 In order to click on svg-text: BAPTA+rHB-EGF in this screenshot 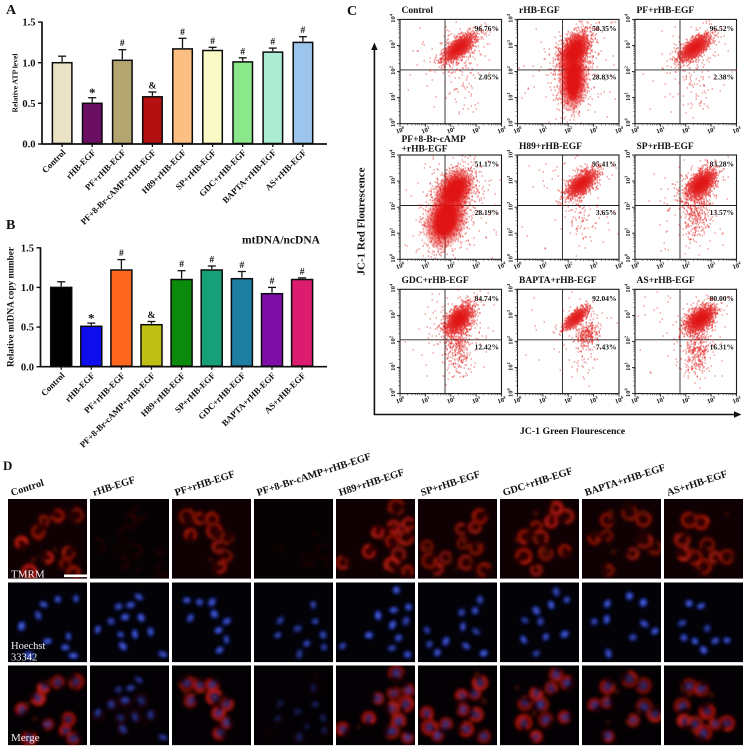, I will do `click(558, 281)`.